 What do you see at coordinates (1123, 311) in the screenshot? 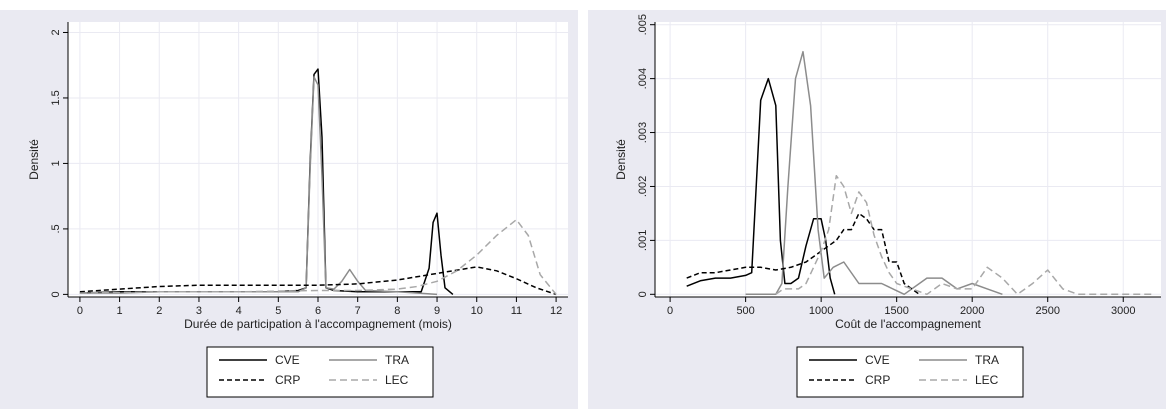
I see `x-tick-label: 3000` at bounding box center [1123, 311].